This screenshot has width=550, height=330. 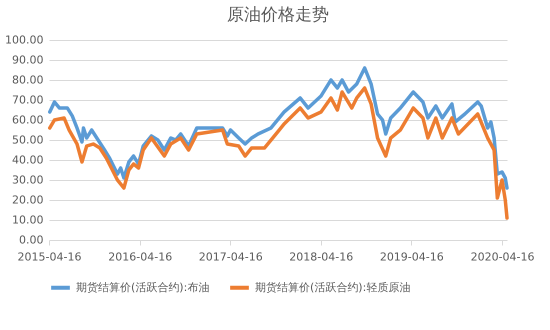 What do you see at coordinates (28, 180) in the screenshot?
I see `y-tick-label: 30.00` at bounding box center [28, 180].